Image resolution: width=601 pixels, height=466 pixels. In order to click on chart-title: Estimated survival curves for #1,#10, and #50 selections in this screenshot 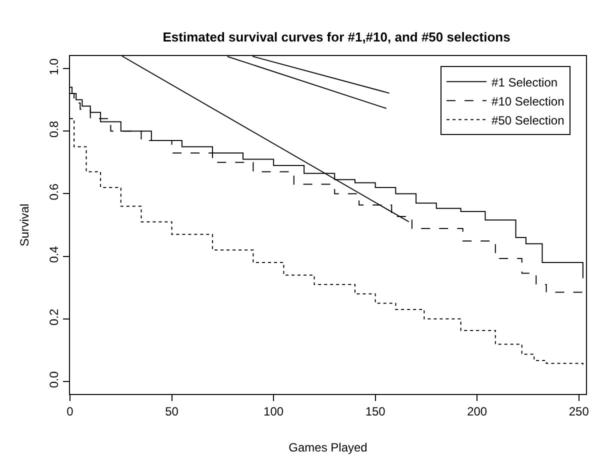, I will do `click(336, 37)`.